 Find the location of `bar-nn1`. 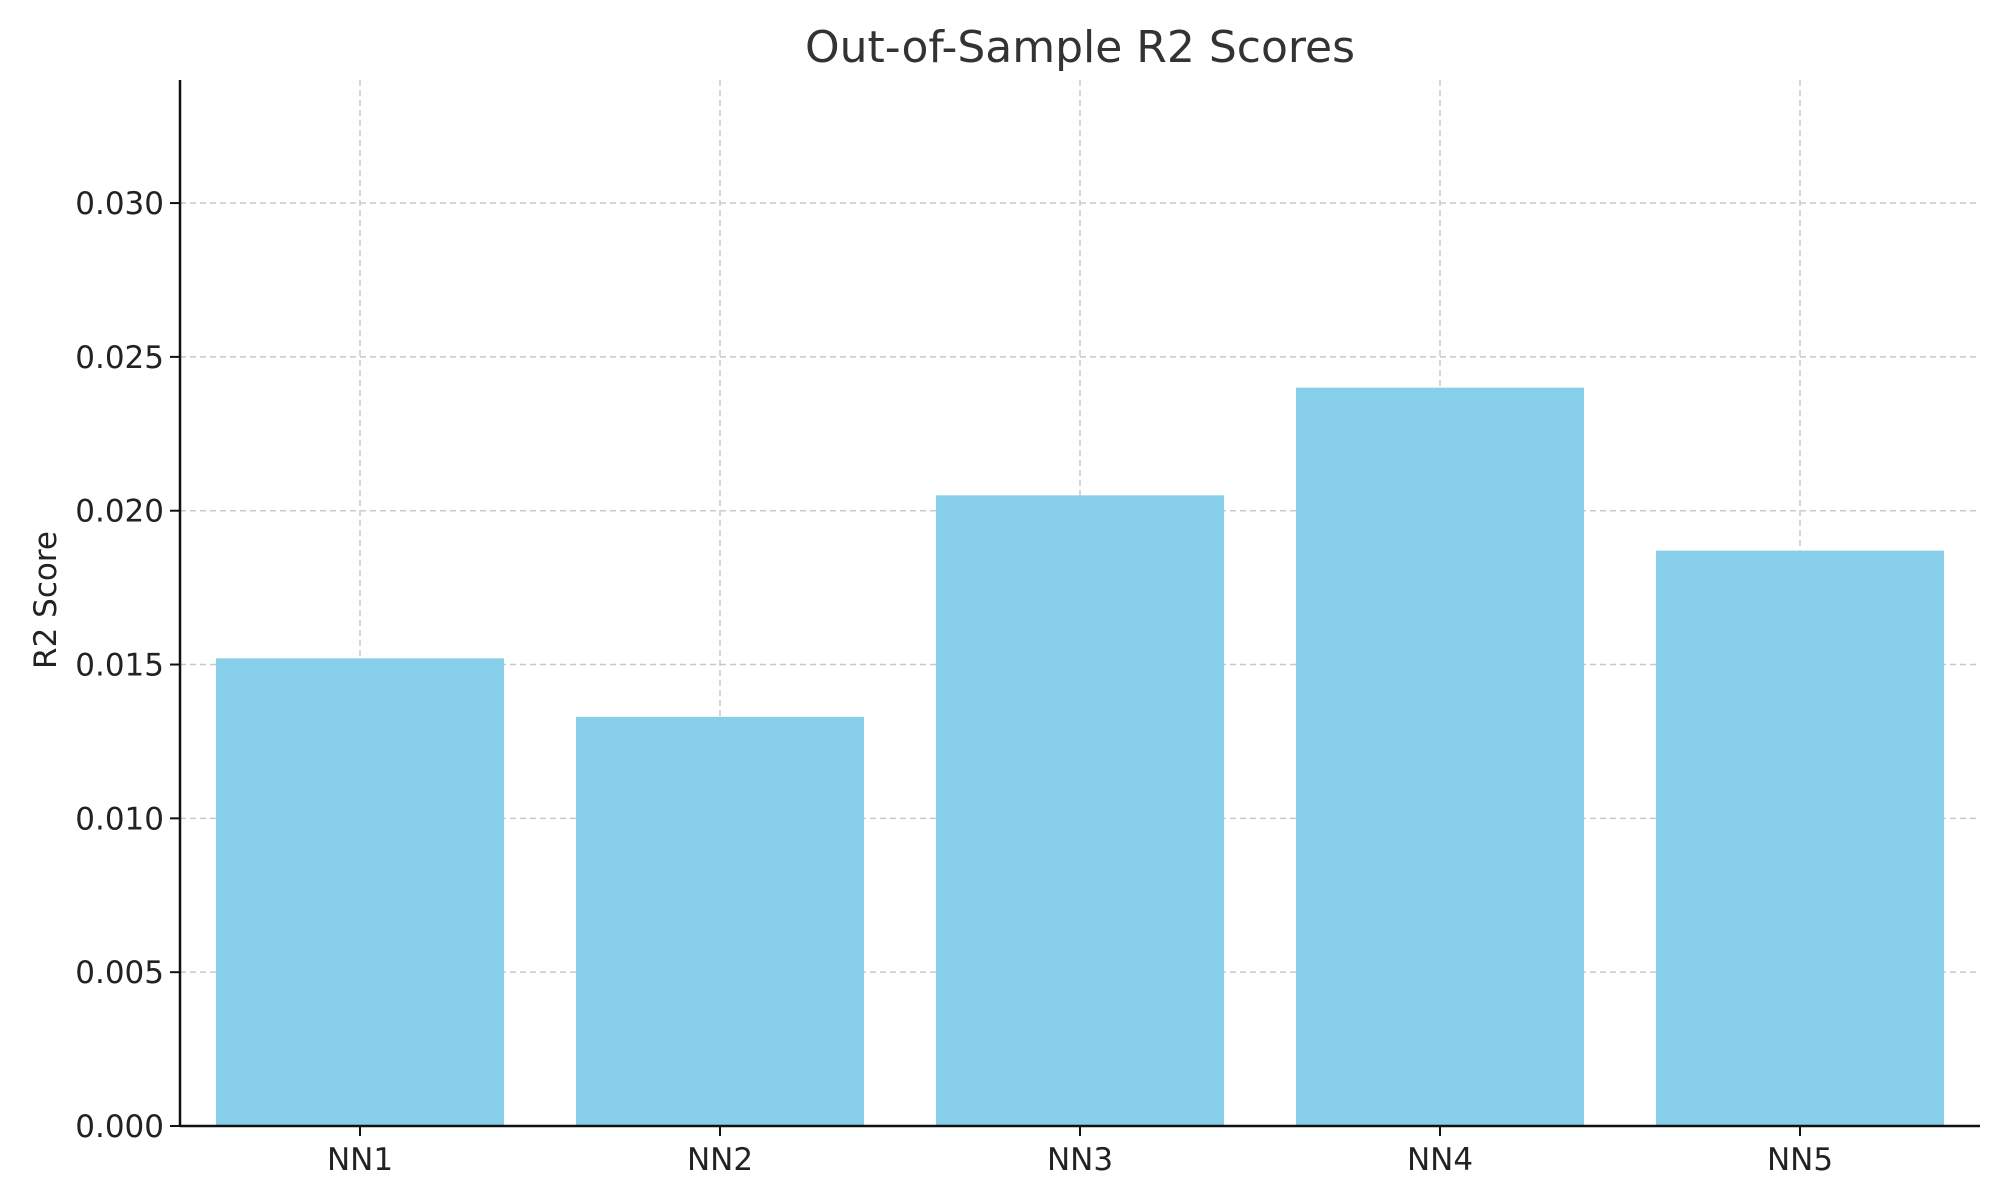

bar-nn1 is located at coordinates (360, 892).